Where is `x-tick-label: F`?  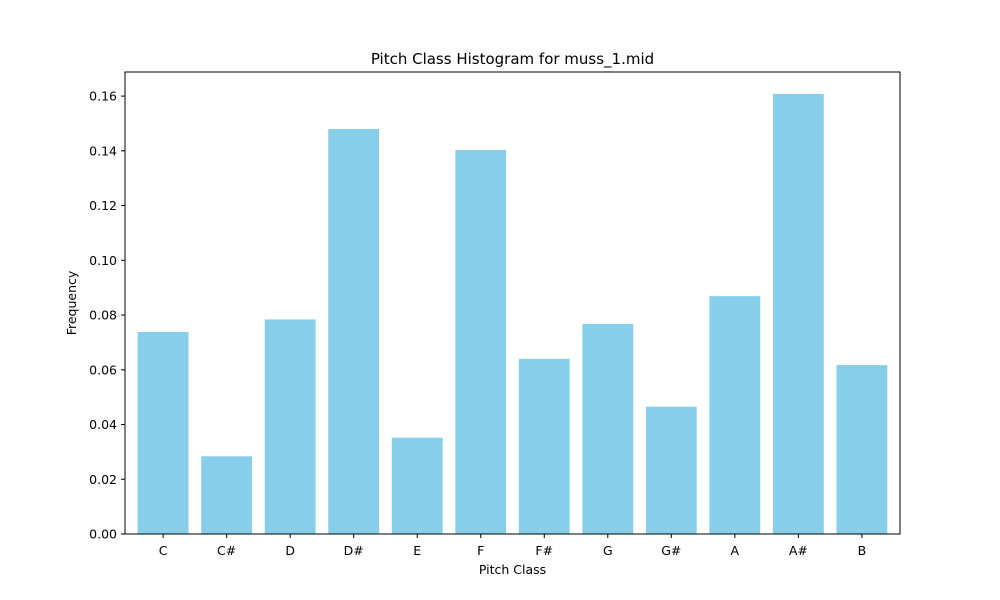
x-tick-label: F is located at coordinates (480, 550).